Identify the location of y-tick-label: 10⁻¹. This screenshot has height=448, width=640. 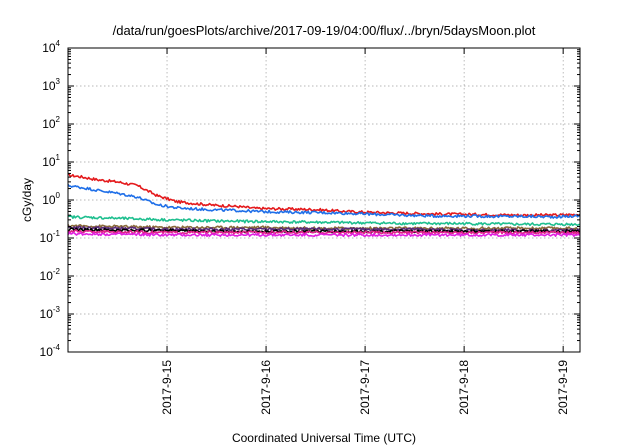
(50, 237).